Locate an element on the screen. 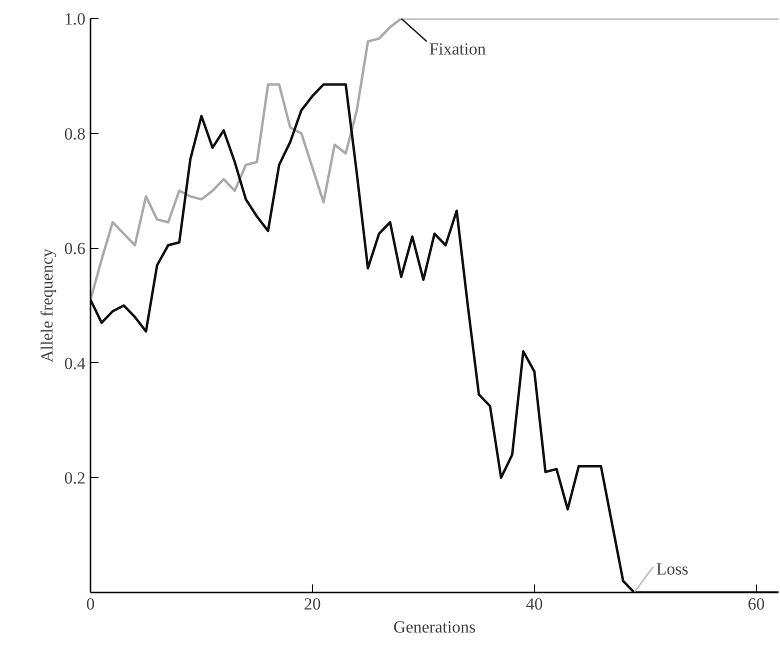 The height and width of the screenshot is (662, 780). x-tick-label: 20 is located at coordinates (312, 604).